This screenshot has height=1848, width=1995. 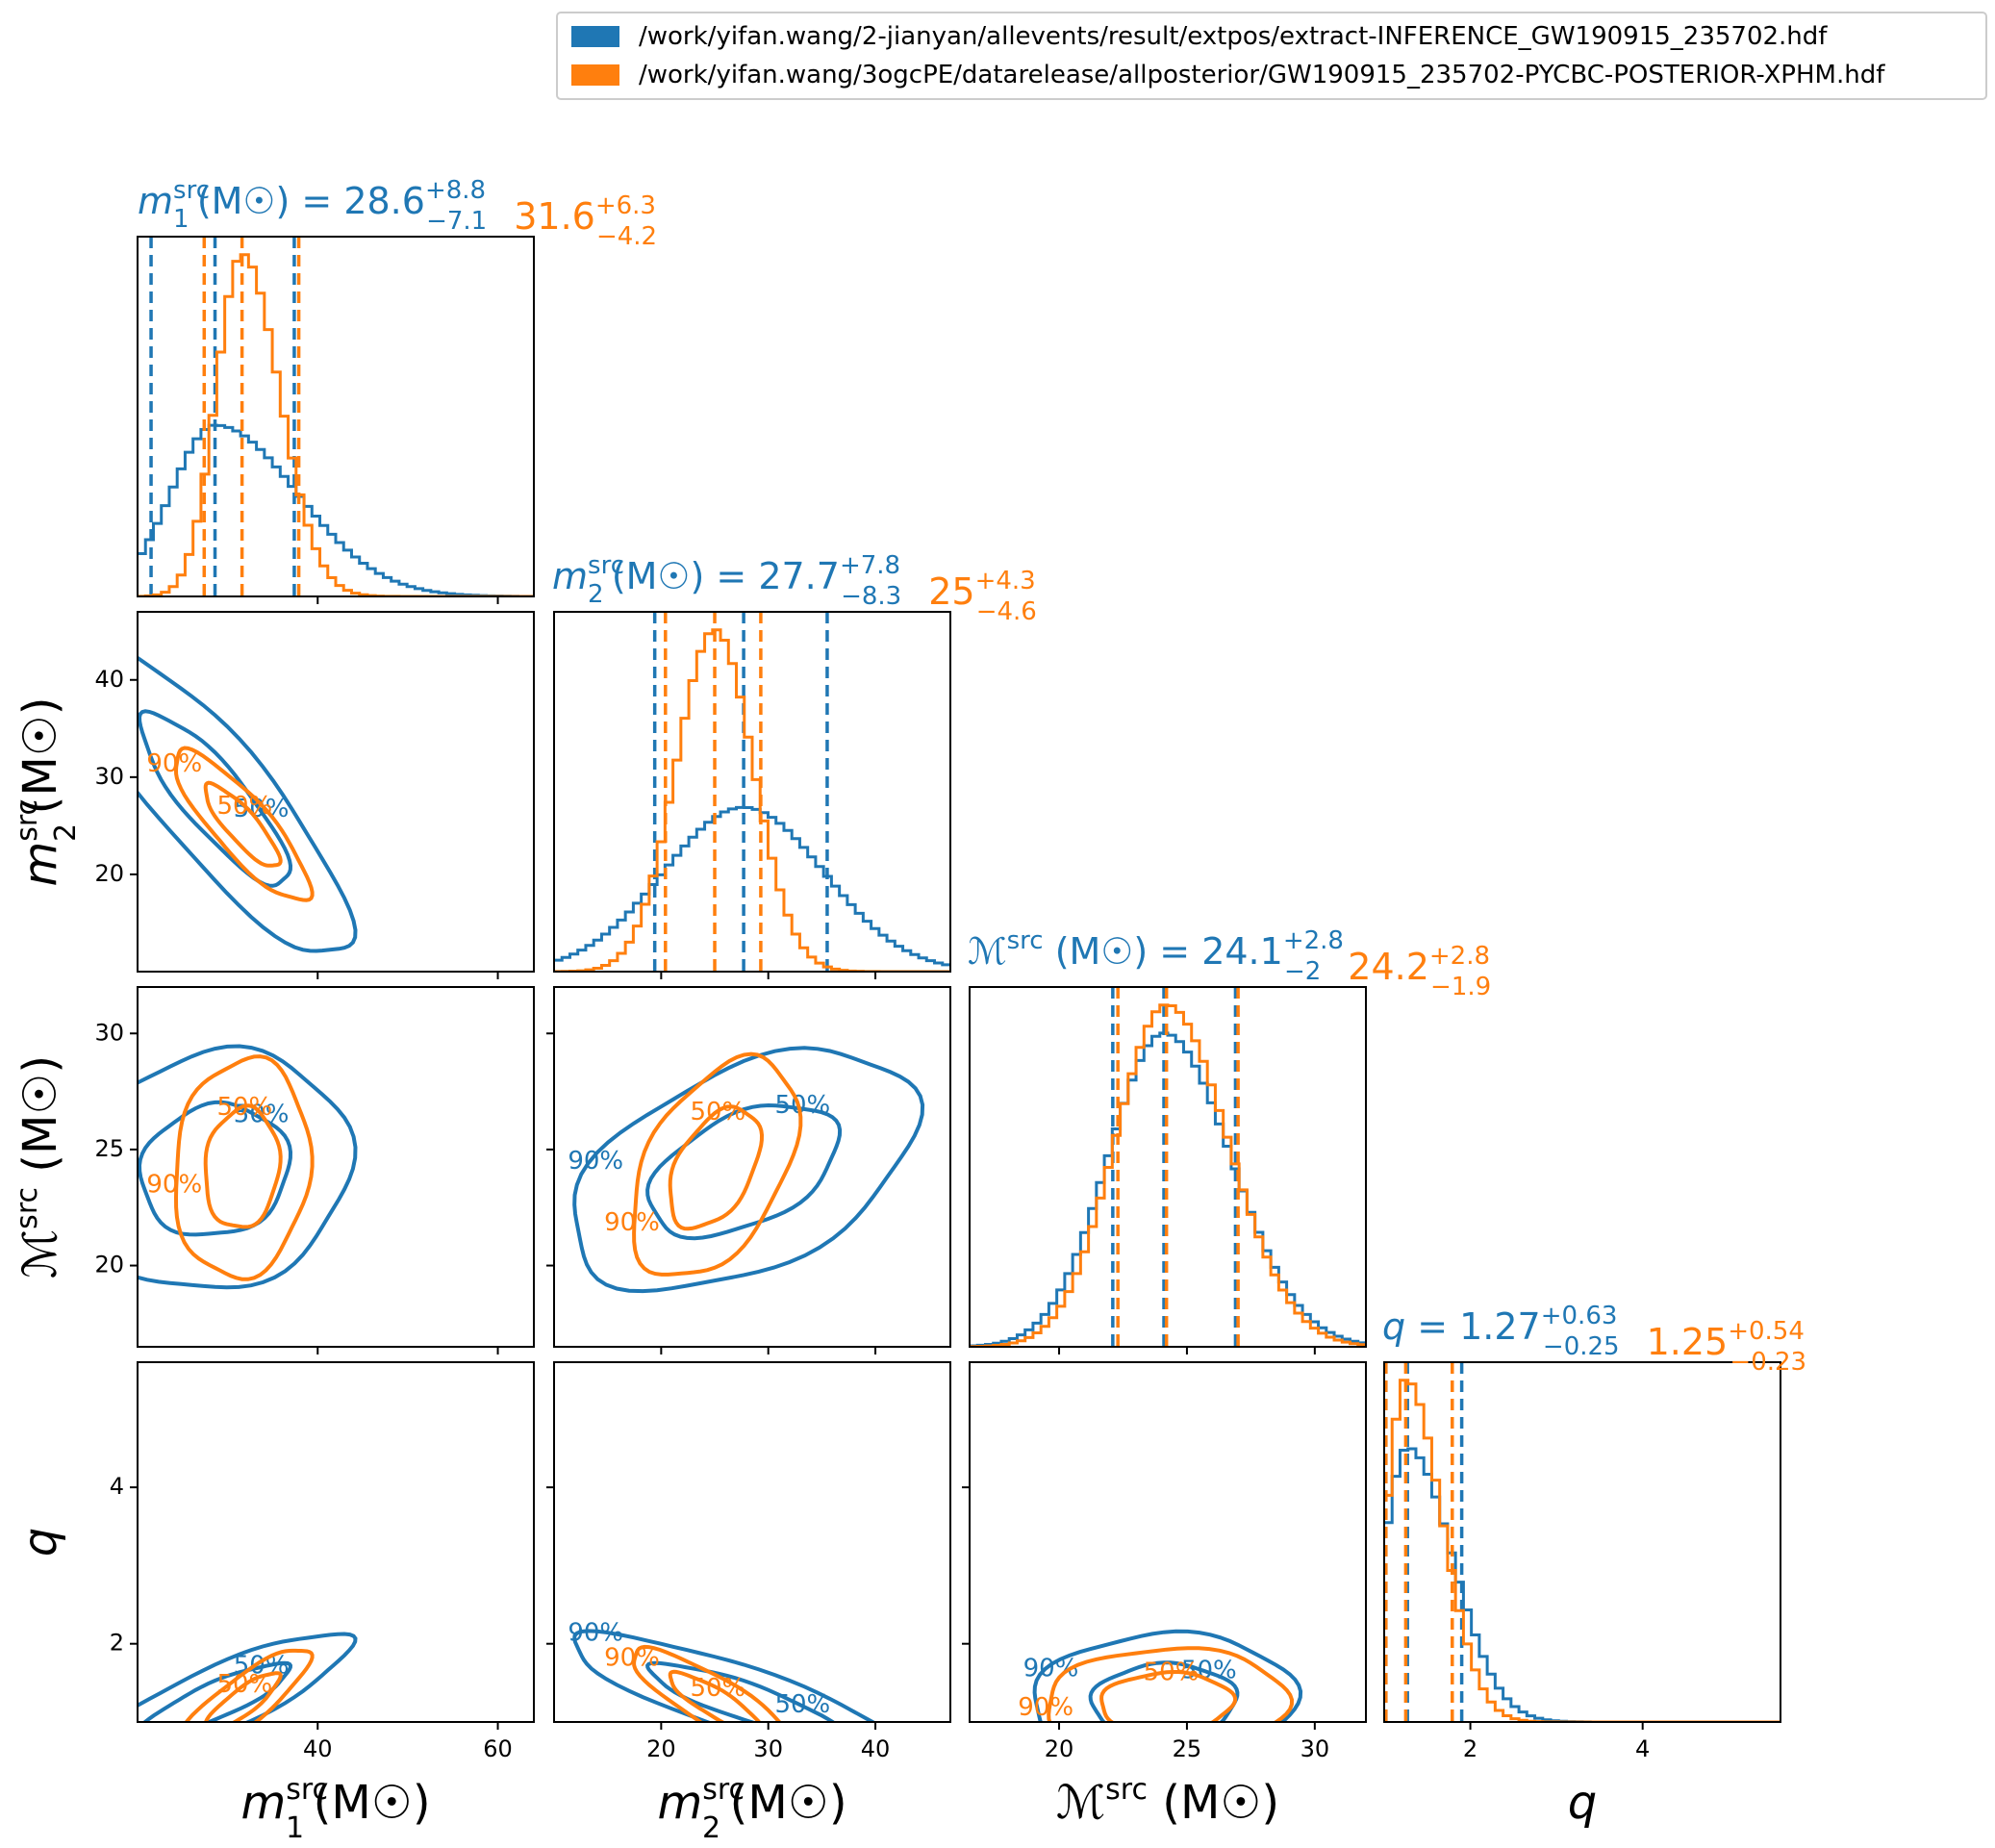 What do you see at coordinates (1594, 1339) in the screenshot?
I see `title-q: q = 1.27+0.63 −0.25 1.25+0.54 −0.23` at bounding box center [1594, 1339].